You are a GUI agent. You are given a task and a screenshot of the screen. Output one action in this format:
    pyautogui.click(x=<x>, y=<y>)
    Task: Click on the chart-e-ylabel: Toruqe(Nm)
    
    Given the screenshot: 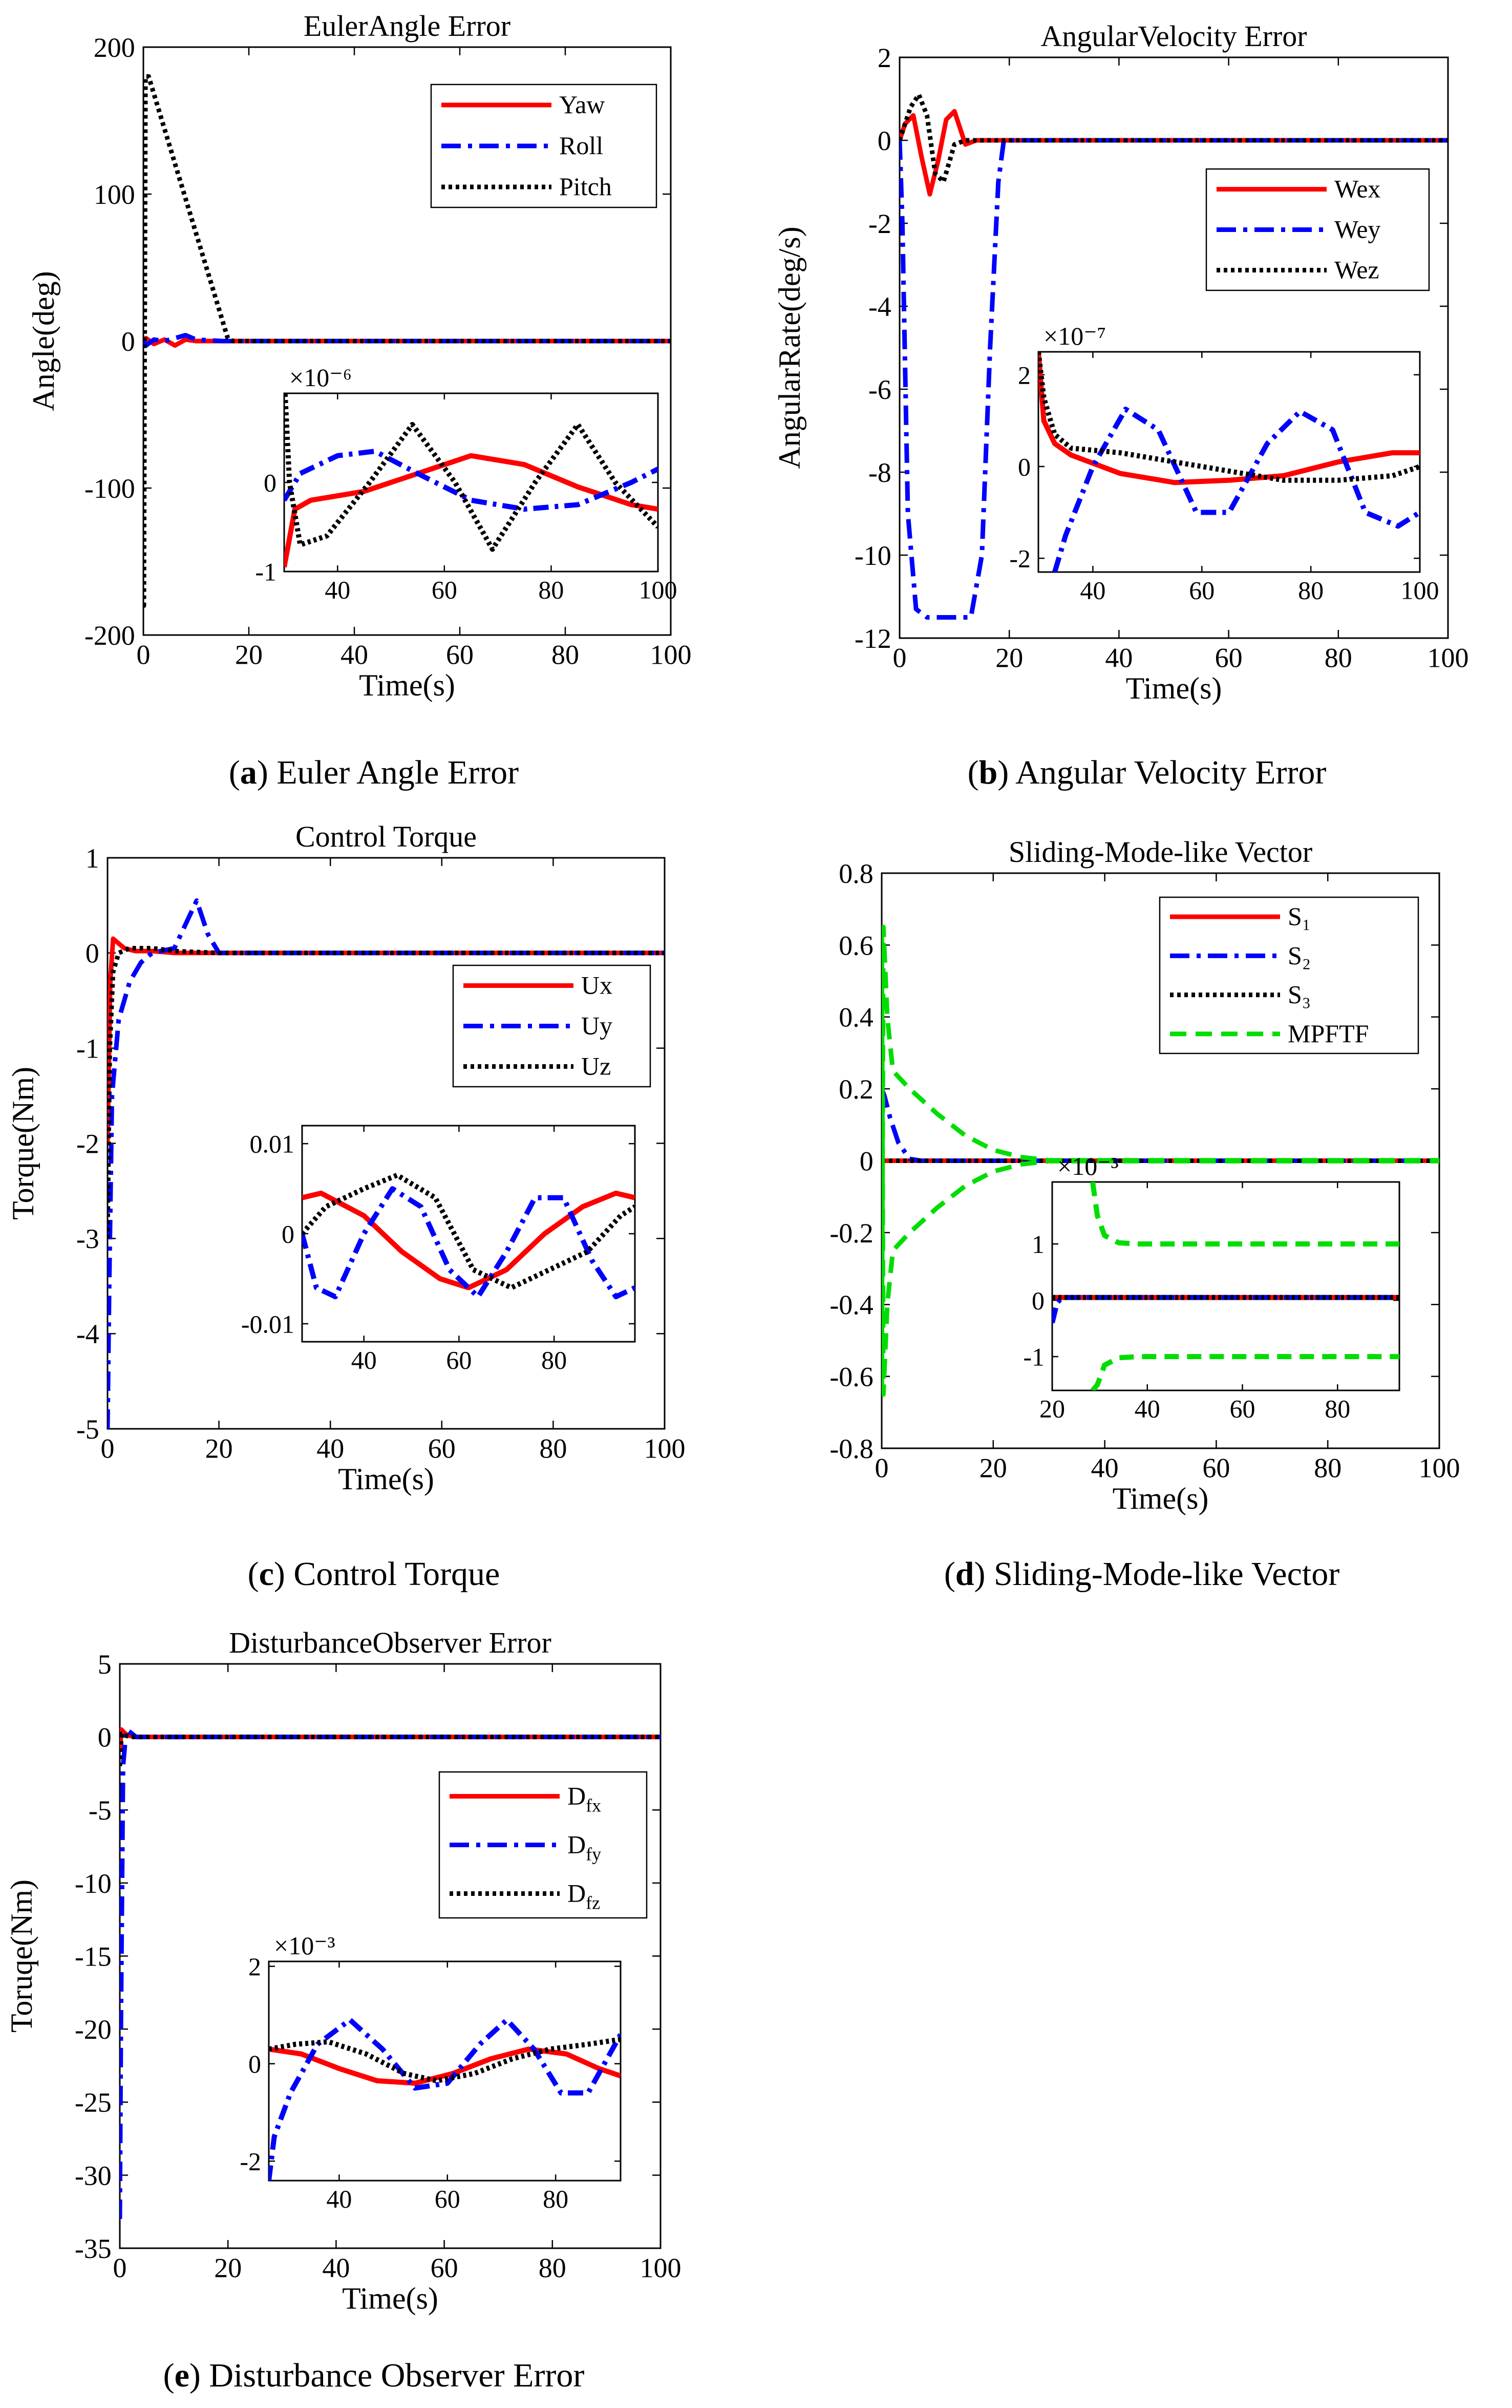 What is the action you would take?
    pyautogui.click(x=21, y=1956)
    